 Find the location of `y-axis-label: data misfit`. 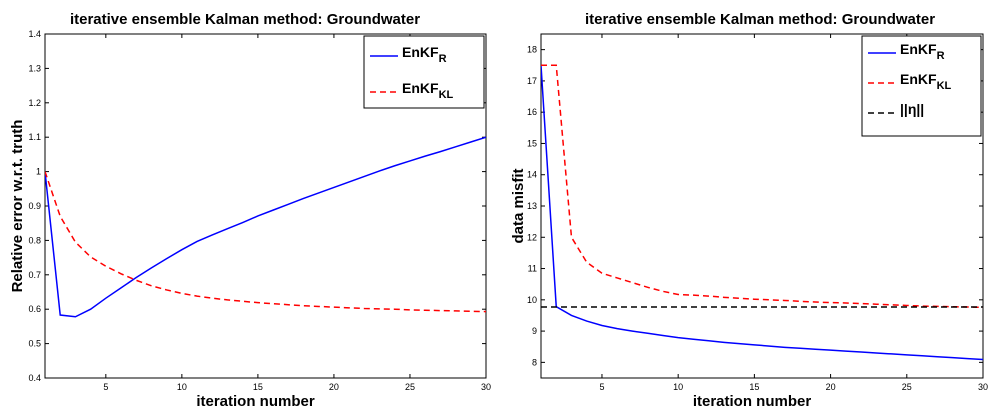

y-axis-label: data misfit is located at coordinates (518, 205).